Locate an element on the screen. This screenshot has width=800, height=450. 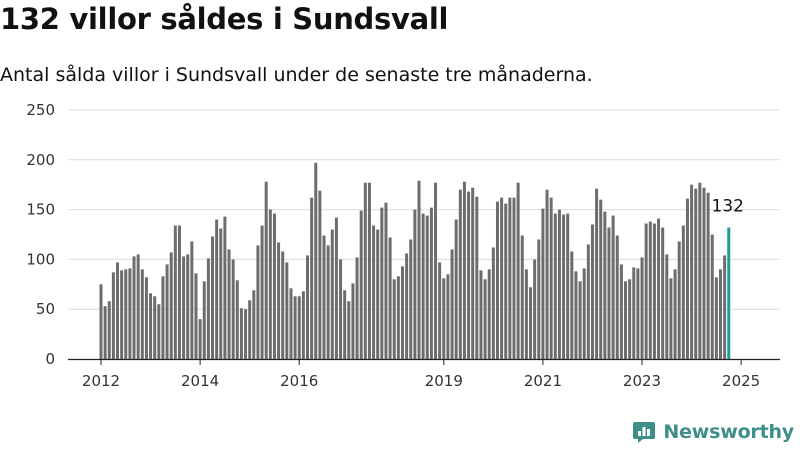
y-tick-label: 50 is located at coordinates (45, 309).